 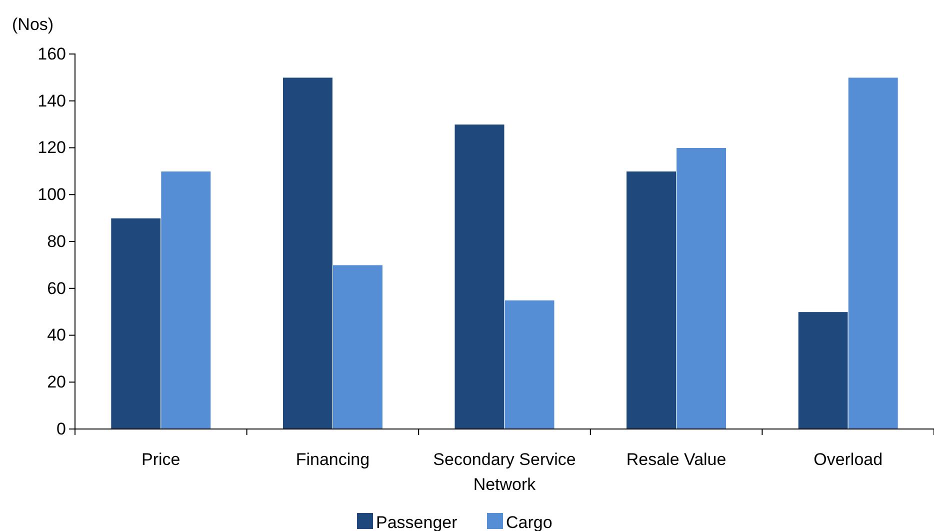 I want to click on x-tick-label: Price, so click(x=161, y=459).